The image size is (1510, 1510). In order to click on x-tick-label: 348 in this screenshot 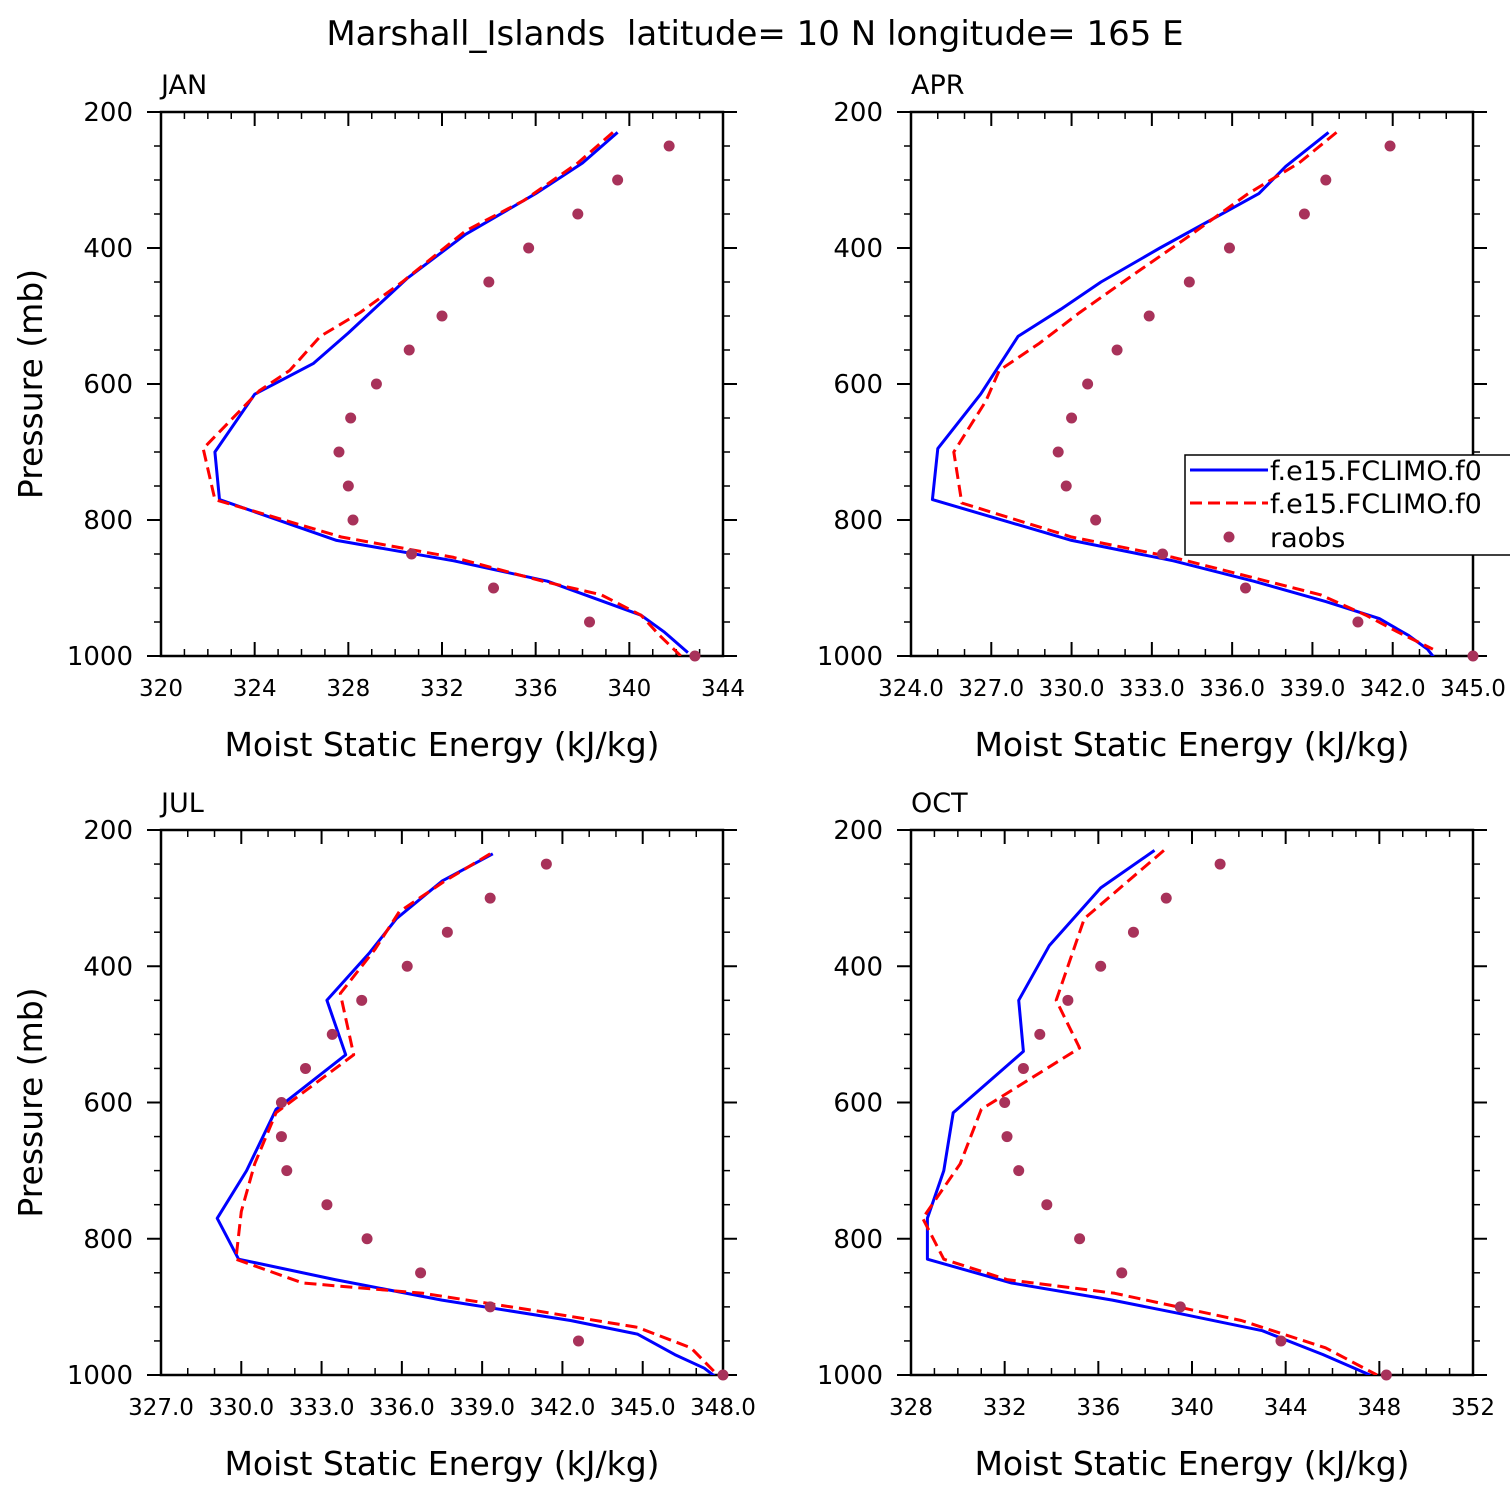, I will do `click(1379, 1408)`.